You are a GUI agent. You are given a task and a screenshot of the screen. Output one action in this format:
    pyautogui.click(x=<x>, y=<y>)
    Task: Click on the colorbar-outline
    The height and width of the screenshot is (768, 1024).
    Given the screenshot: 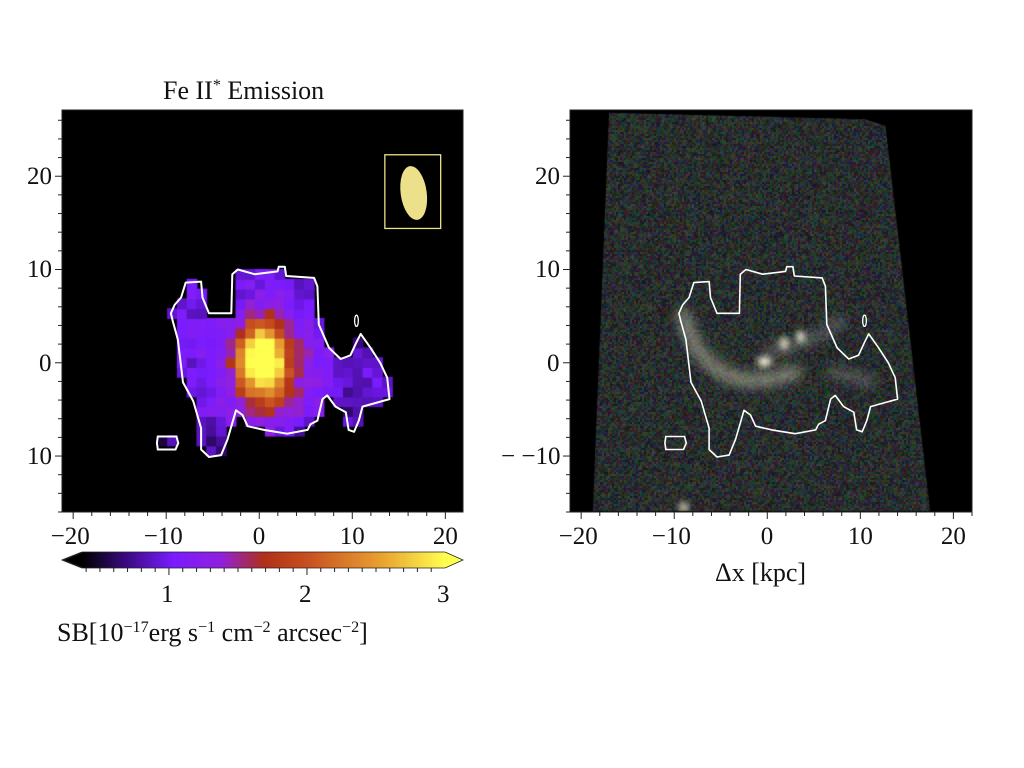 What is the action you would take?
    pyautogui.click(x=262, y=560)
    